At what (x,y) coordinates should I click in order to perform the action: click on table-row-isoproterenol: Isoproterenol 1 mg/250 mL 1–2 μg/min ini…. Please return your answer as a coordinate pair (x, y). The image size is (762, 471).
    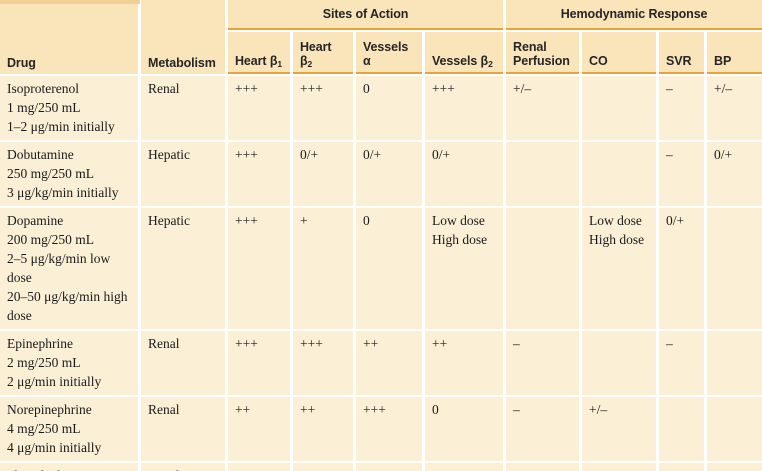
    Looking at the image, I should click on (381, 108).